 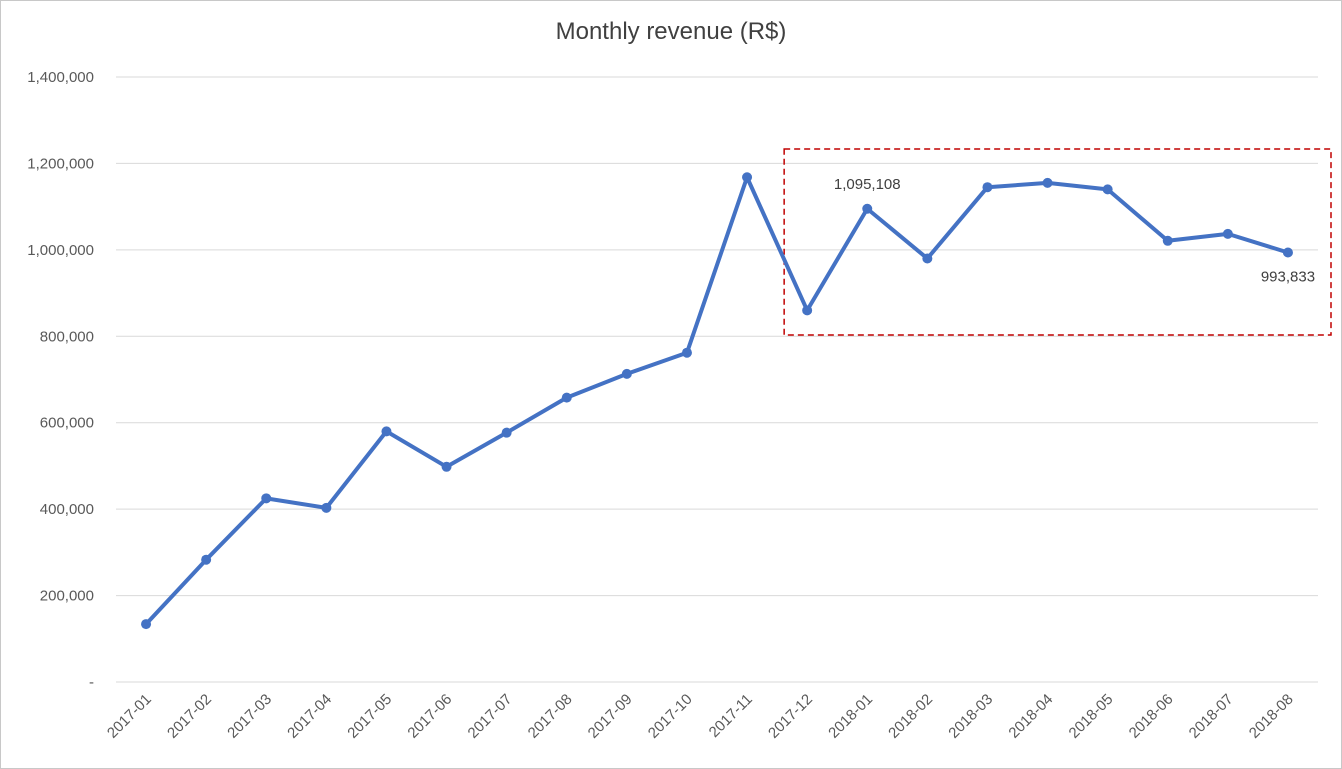 I want to click on x-tick-label: 2017-05, so click(x=369, y=716).